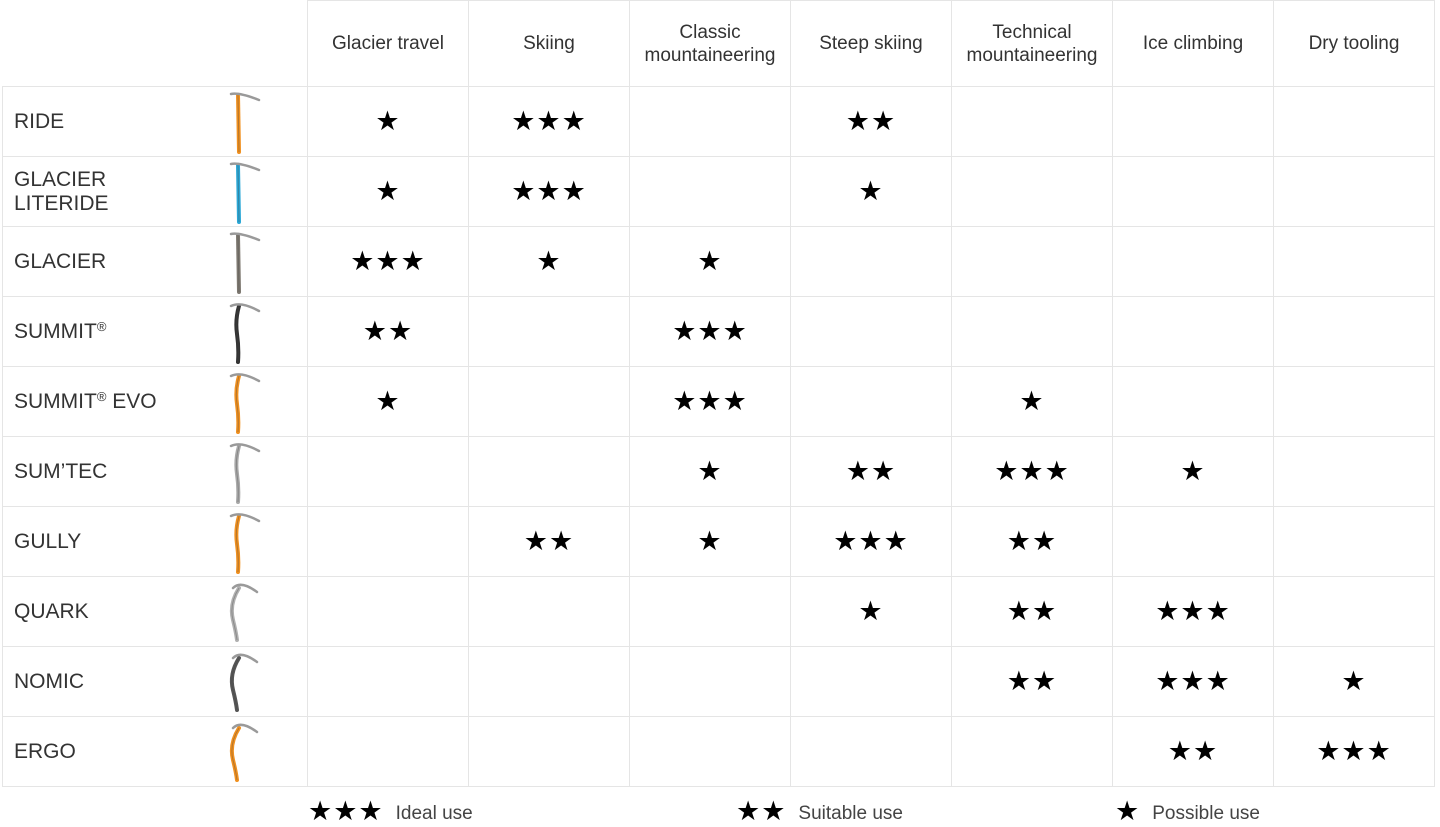 The width and height of the screenshot is (1440, 827). What do you see at coordinates (718, 611) in the screenshot?
I see `table-row: QUARK ★ ★★ ★★★` at bounding box center [718, 611].